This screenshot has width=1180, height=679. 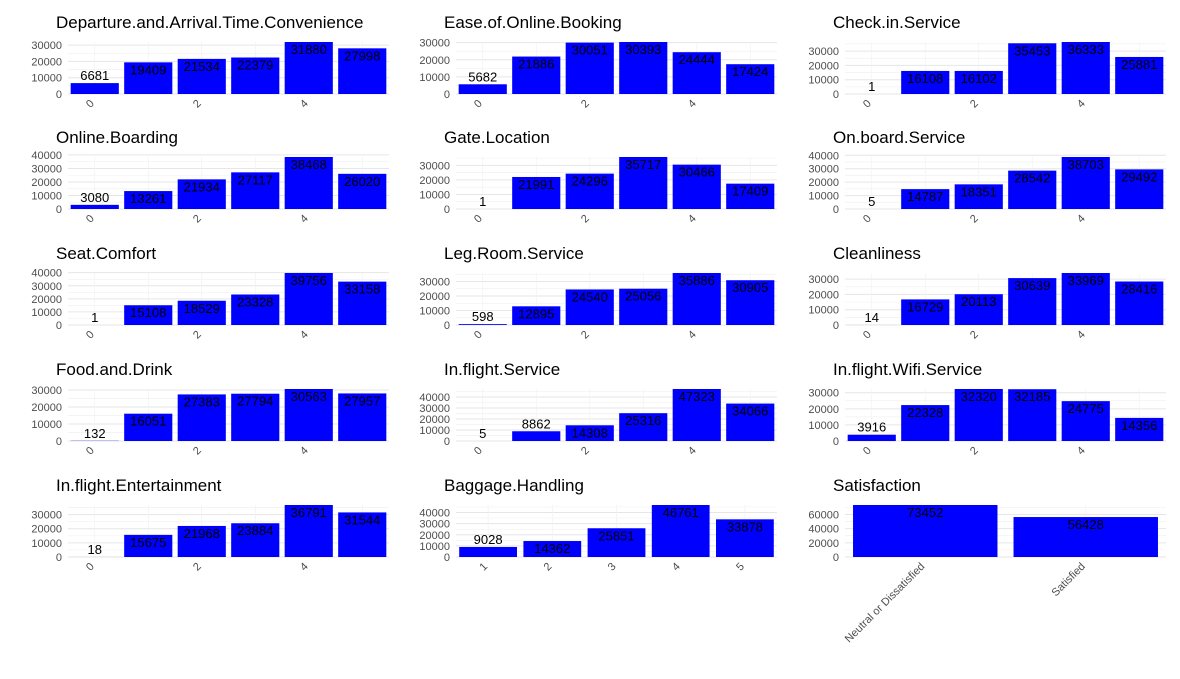 I want to click on data-label: 8862, so click(x=536, y=423).